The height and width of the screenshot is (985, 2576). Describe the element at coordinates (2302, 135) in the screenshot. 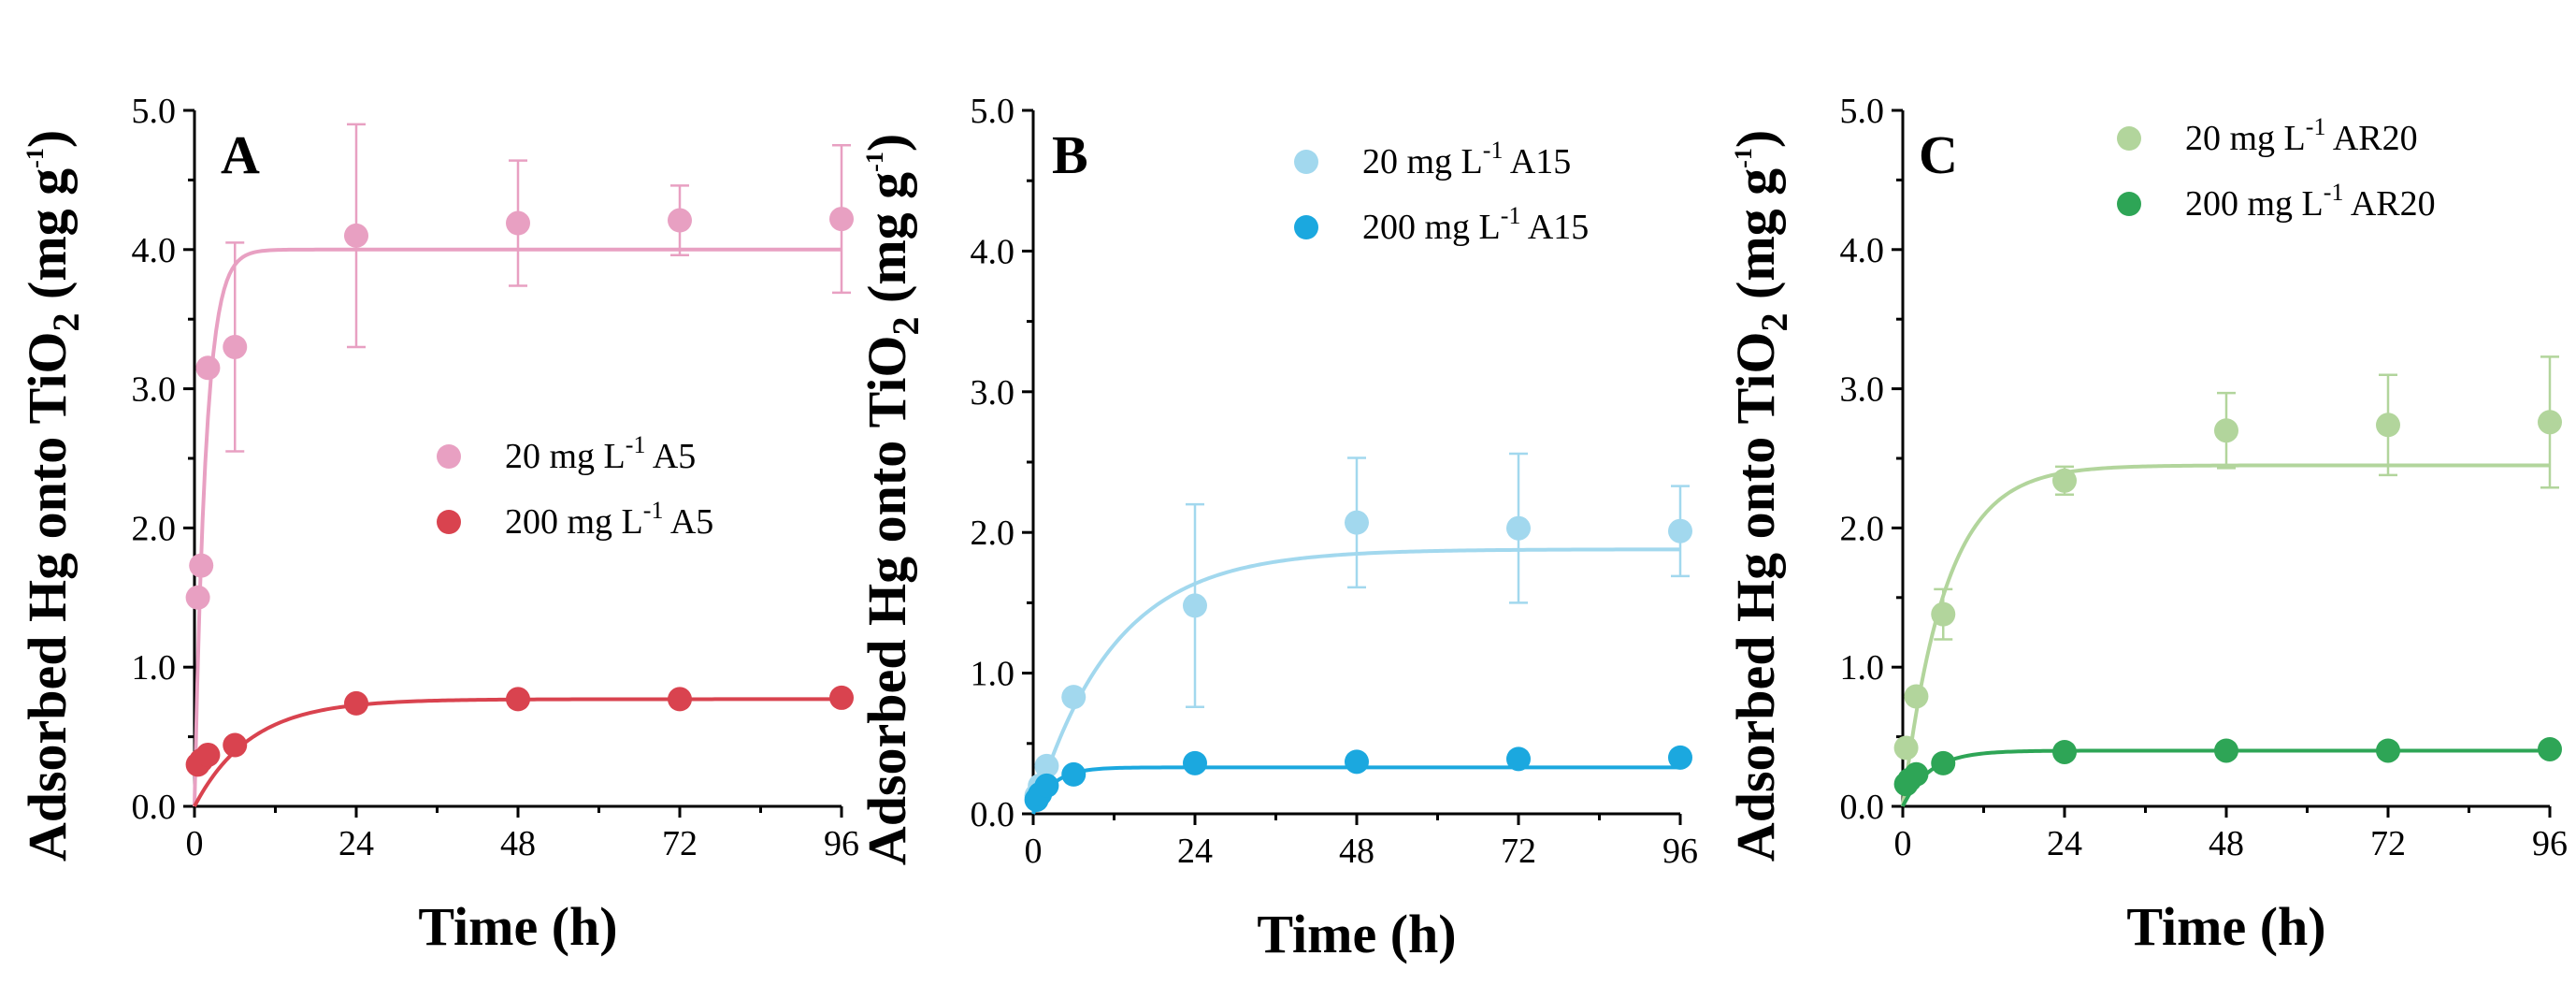

I see `legend-label: 20 mg L-1 AR20` at that location.